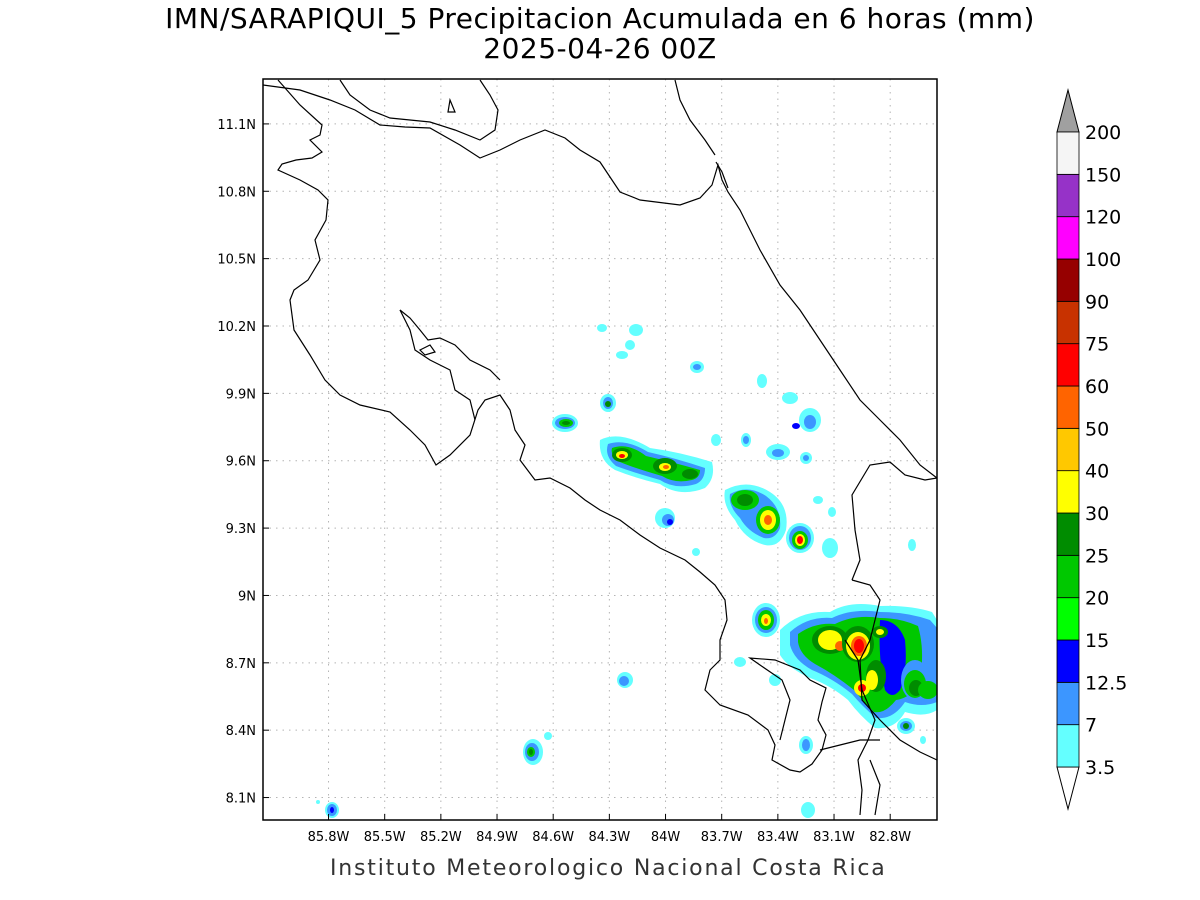  I want to click on y-tick-label: 9.6N, so click(241, 462).